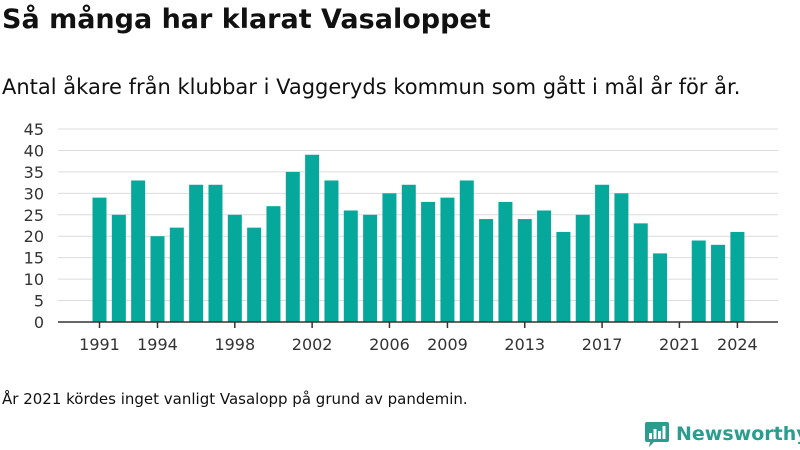 This screenshot has width=800, height=450. What do you see at coordinates (34, 215) in the screenshot?
I see `y-tick-label: 25` at bounding box center [34, 215].